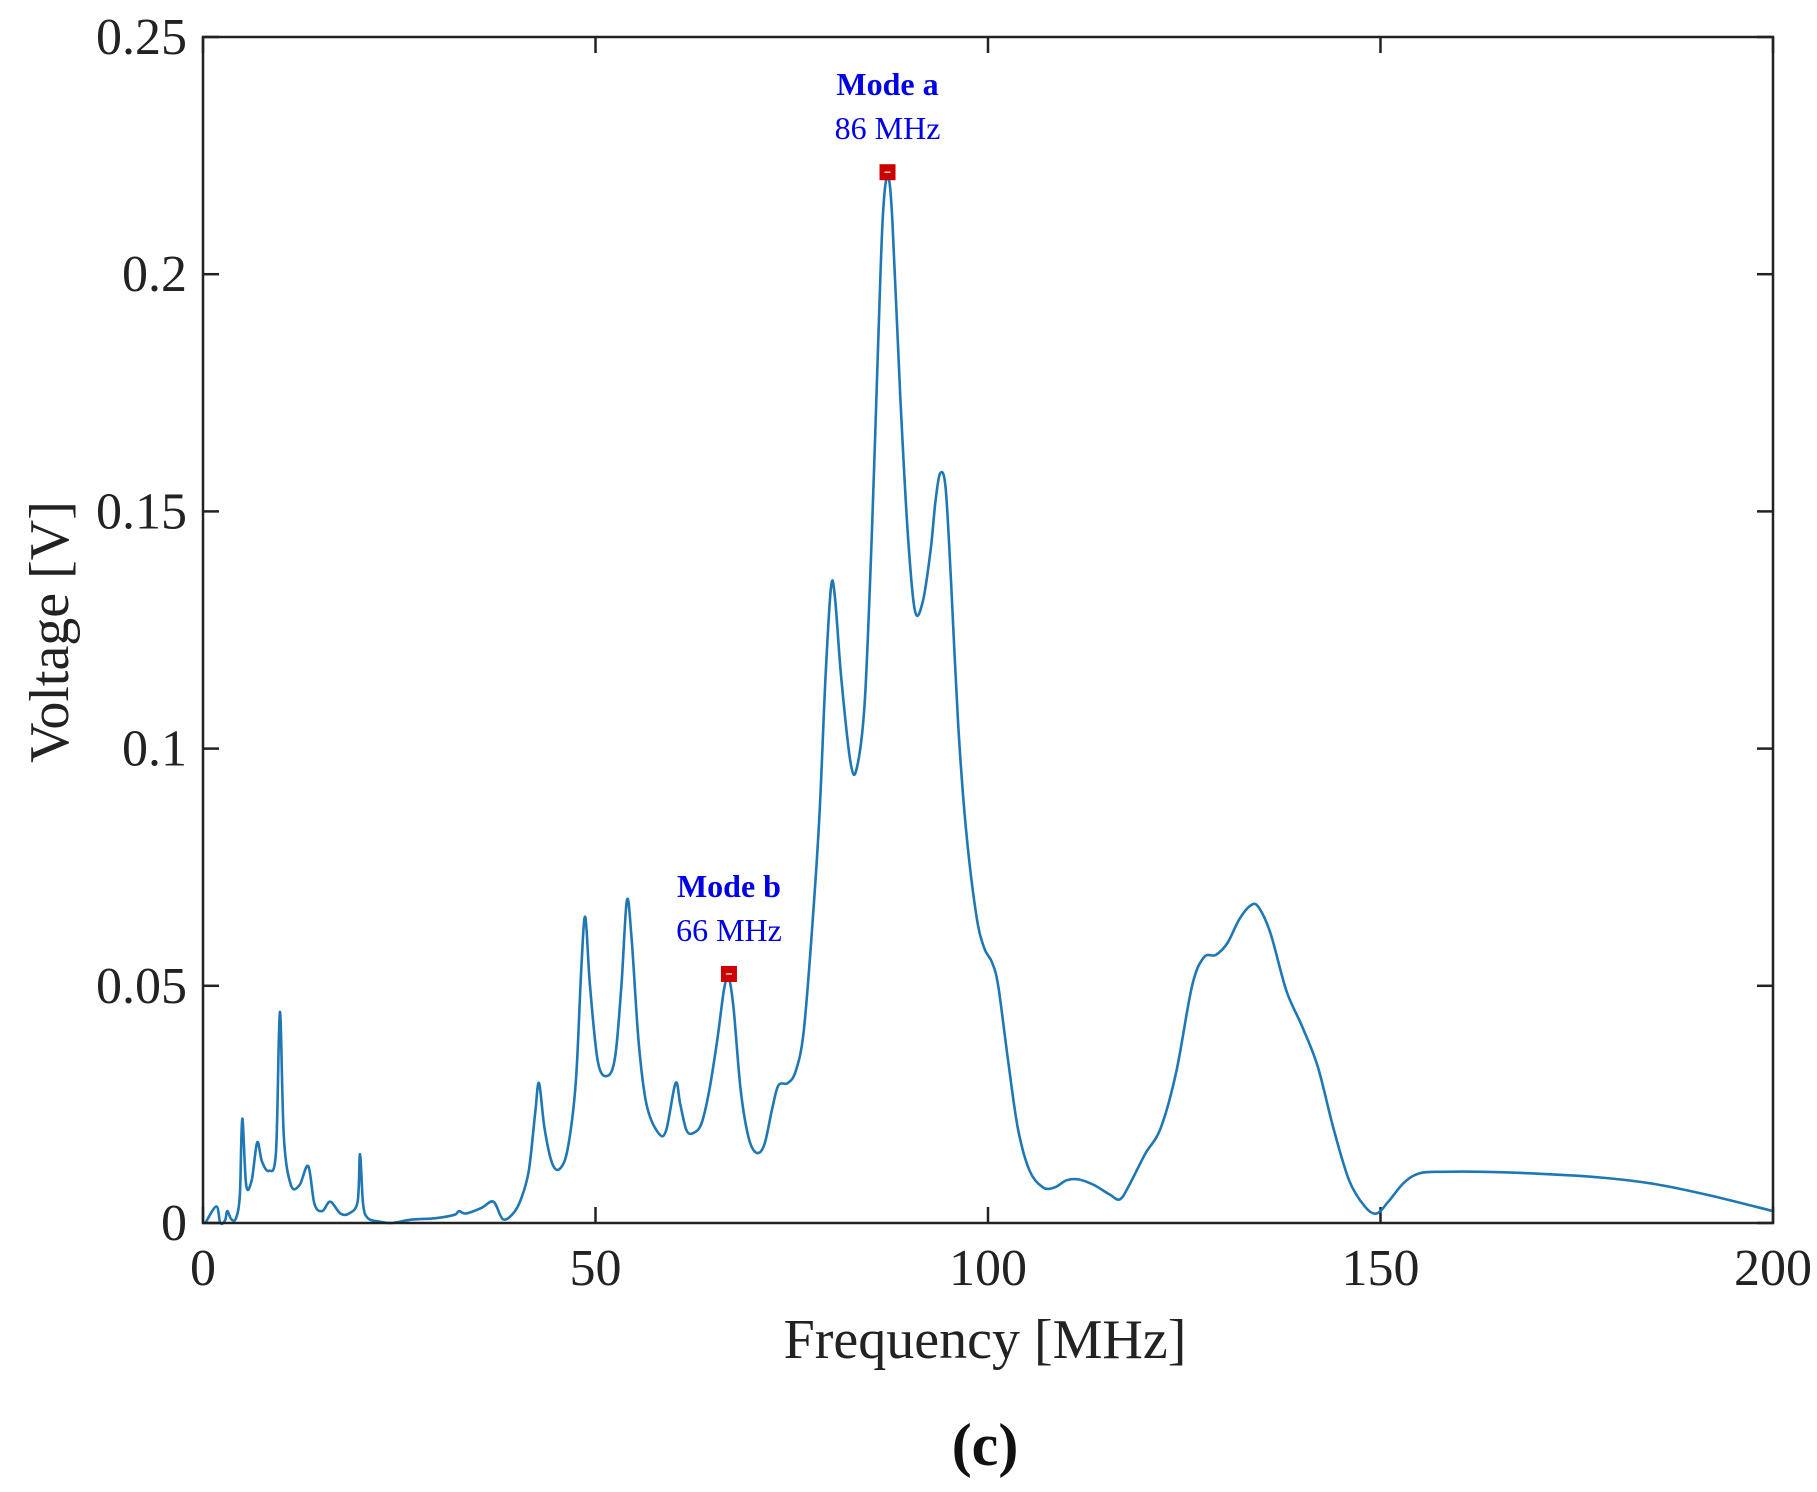  Describe the element at coordinates (141, 986) in the screenshot. I see `y-tick-label: 0.05` at that location.